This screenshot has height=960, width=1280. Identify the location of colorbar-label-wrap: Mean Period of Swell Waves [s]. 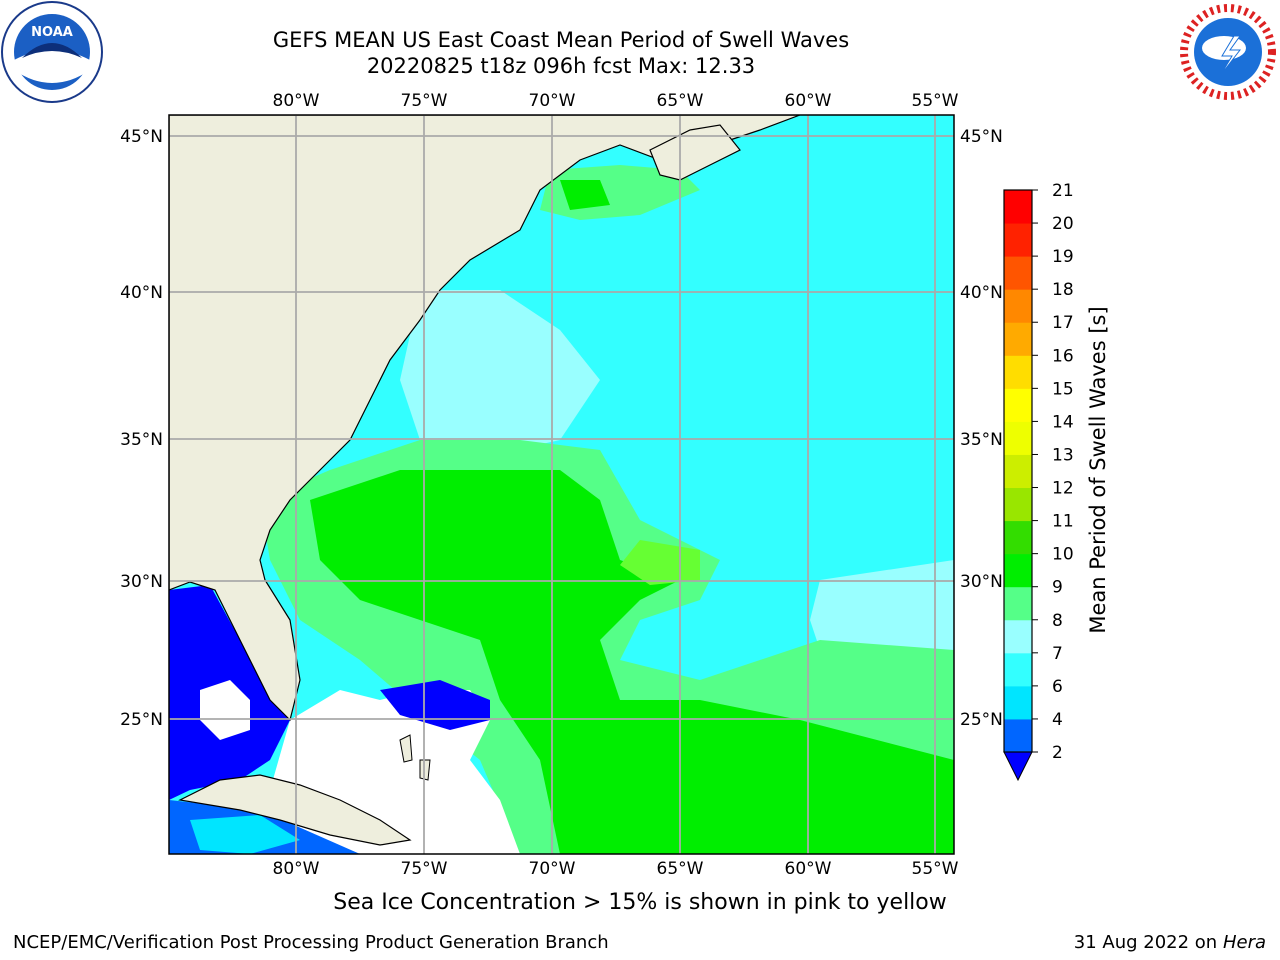
(1098, 470).